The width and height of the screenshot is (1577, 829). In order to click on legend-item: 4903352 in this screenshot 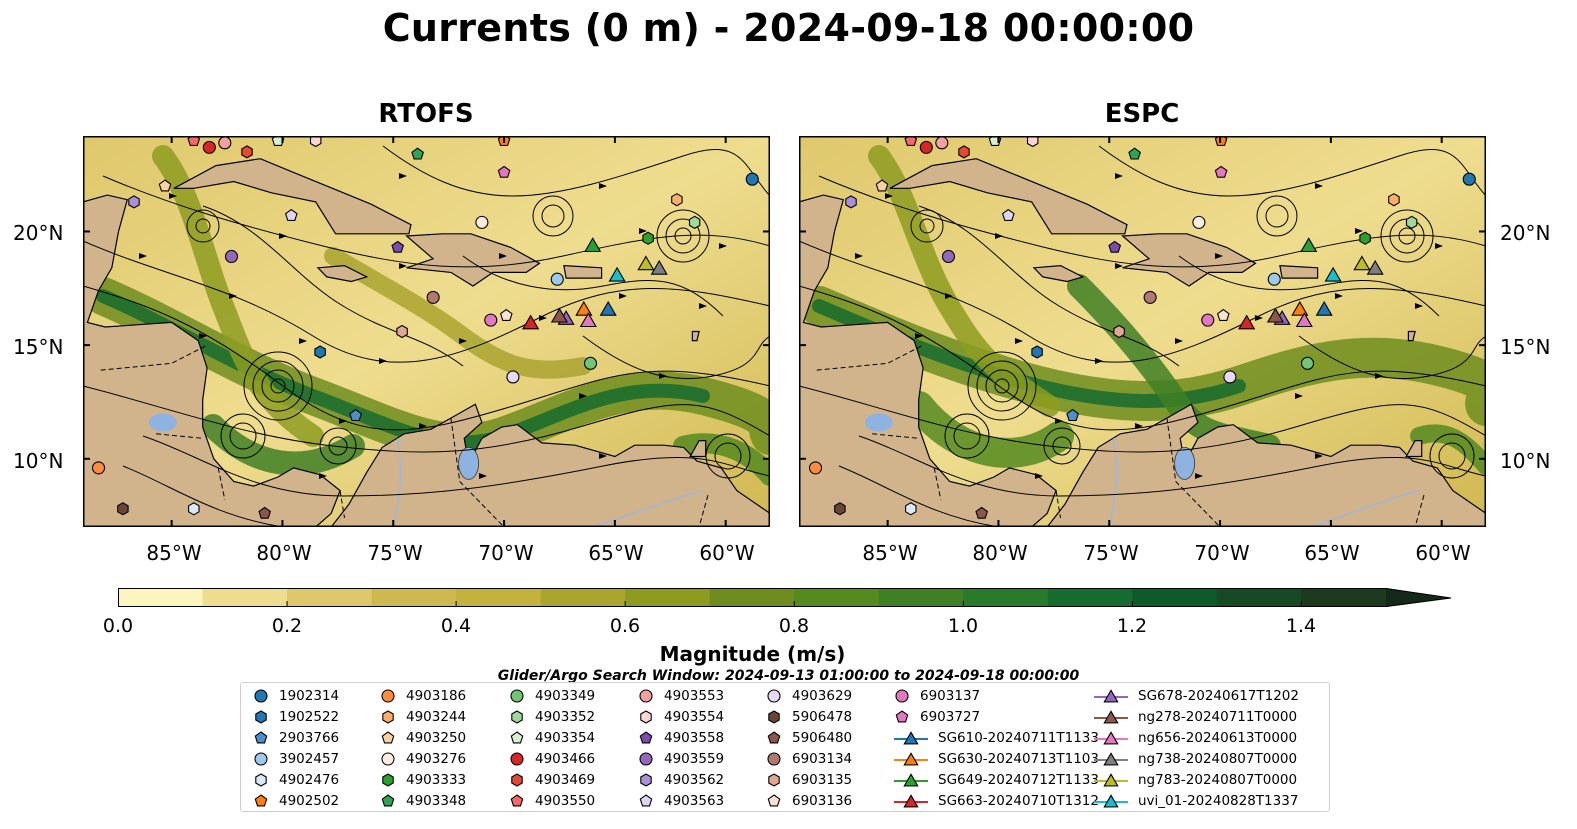, I will do `click(551, 716)`.